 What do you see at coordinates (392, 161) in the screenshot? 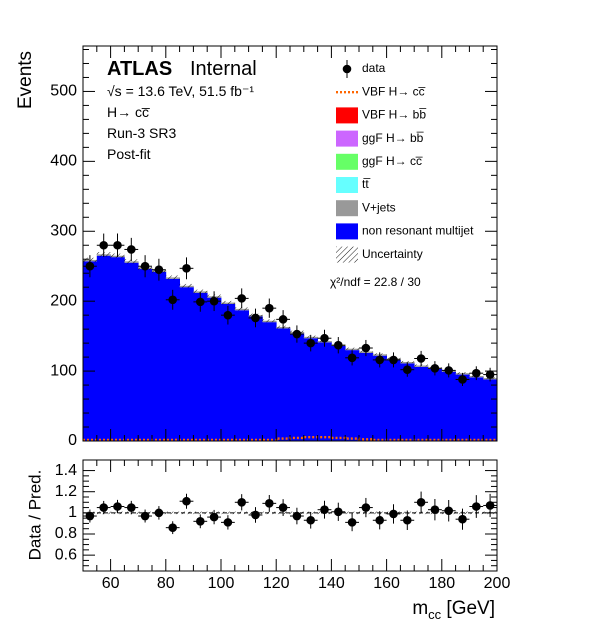
I see `legend-label: ggF H→ cc̅` at bounding box center [392, 161].